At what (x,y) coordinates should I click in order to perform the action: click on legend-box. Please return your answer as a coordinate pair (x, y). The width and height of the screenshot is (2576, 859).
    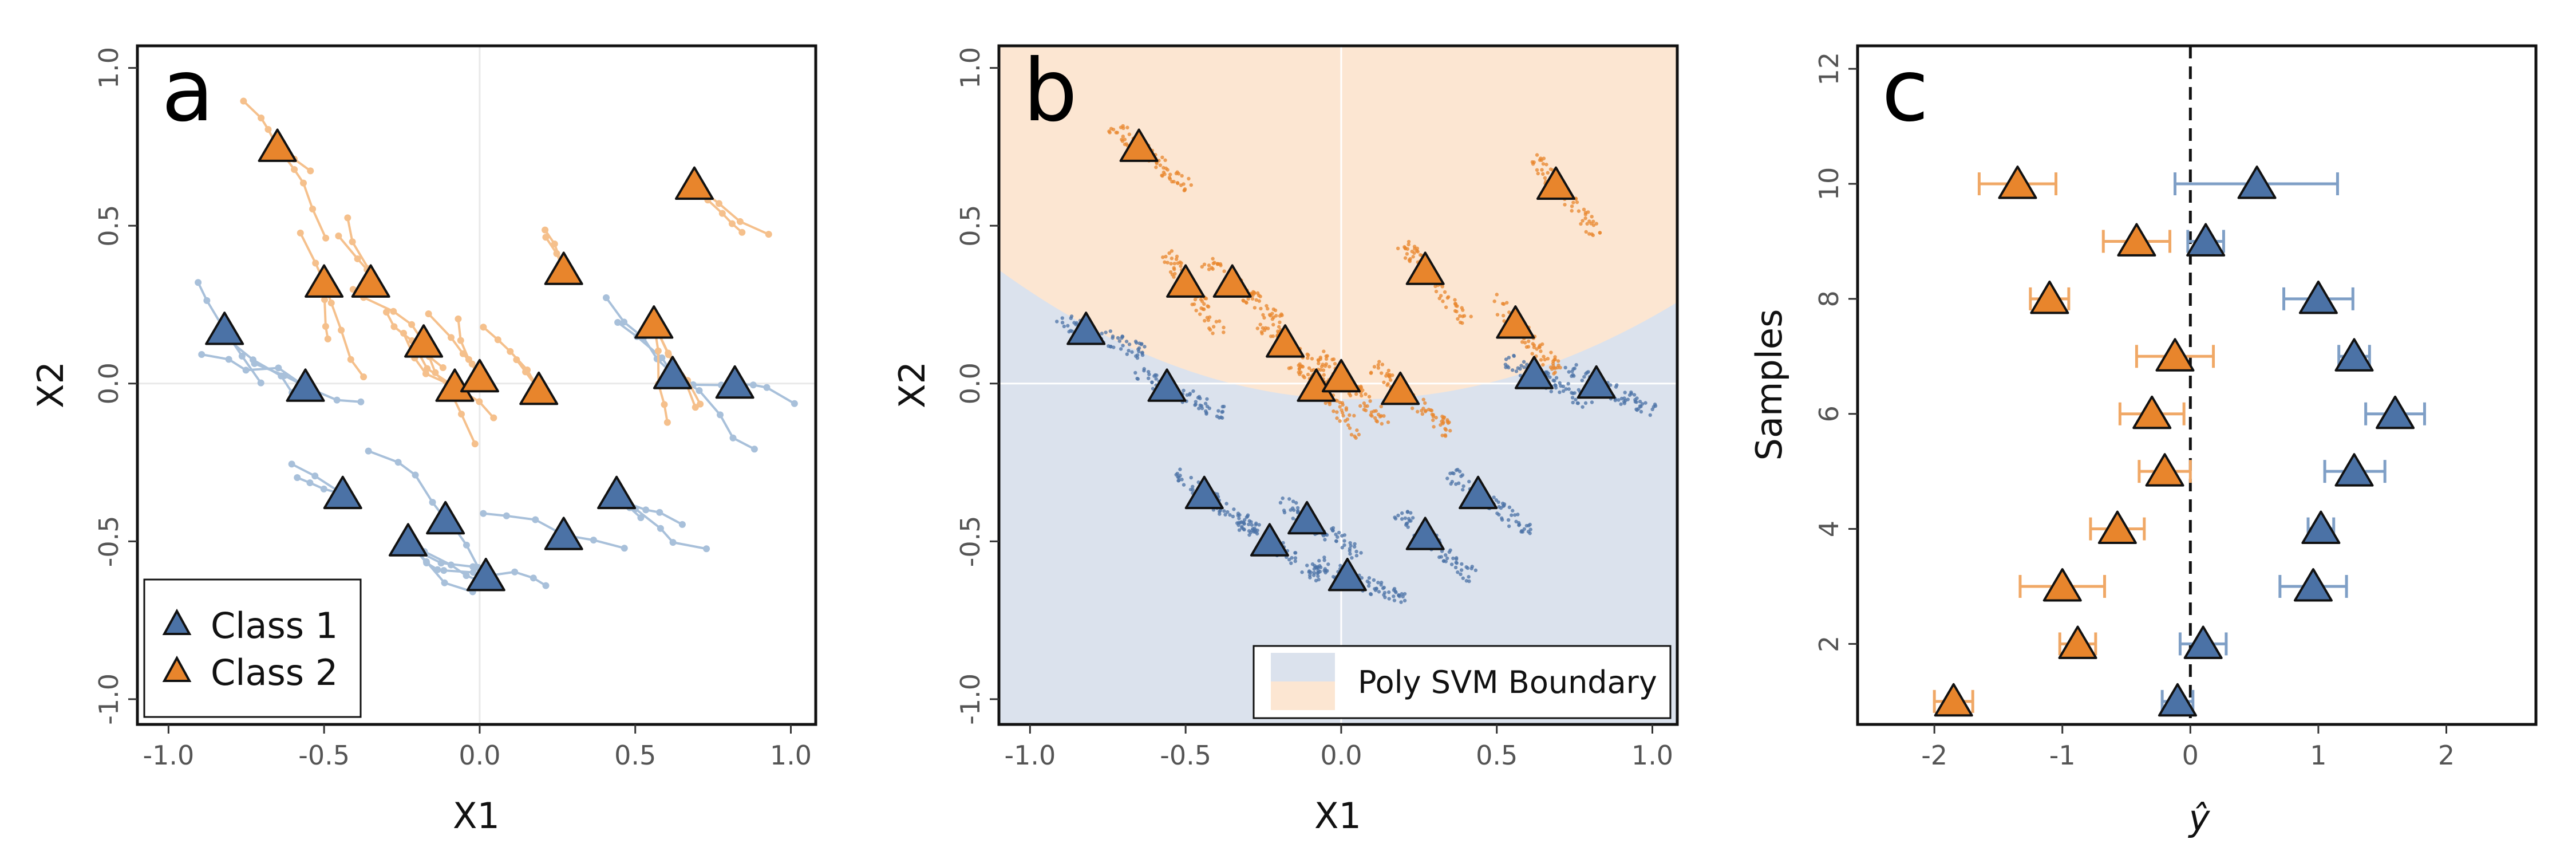
    Looking at the image, I should click on (252, 648).